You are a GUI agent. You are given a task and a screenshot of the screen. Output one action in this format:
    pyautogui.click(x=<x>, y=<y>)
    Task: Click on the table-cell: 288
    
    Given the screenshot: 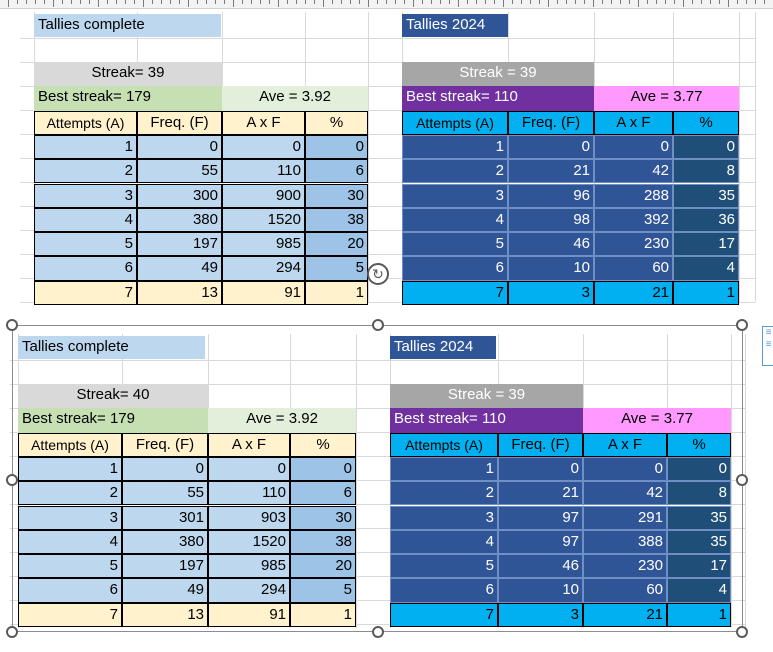 What is the action you would take?
    pyautogui.click(x=633, y=195)
    